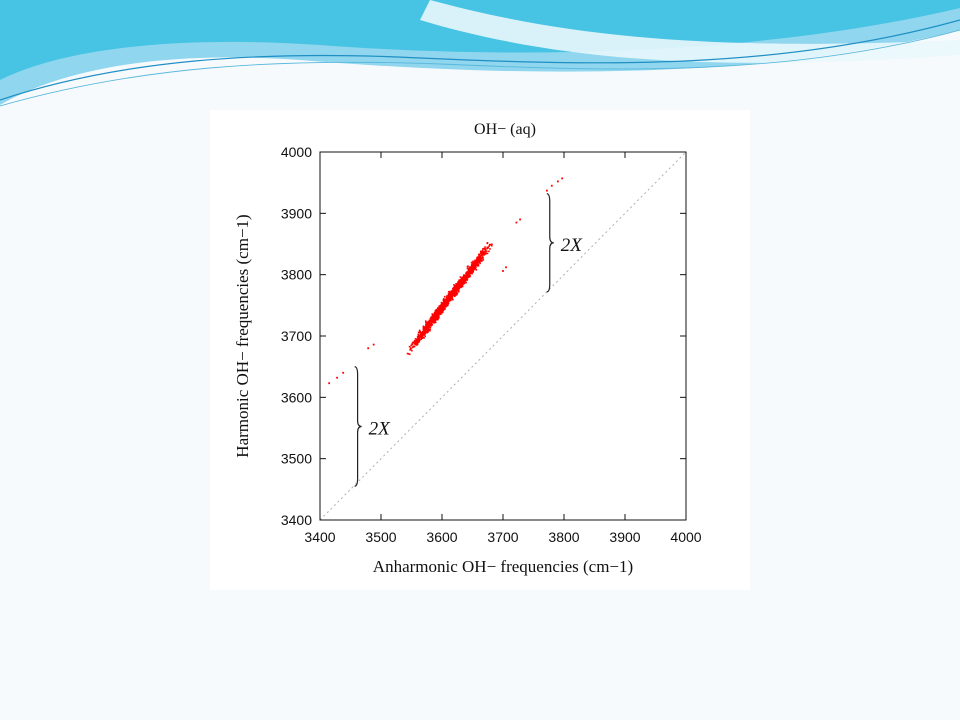  Describe the element at coordinates (550, 243) in the screenshot. I see `annotation-brace` at that location.